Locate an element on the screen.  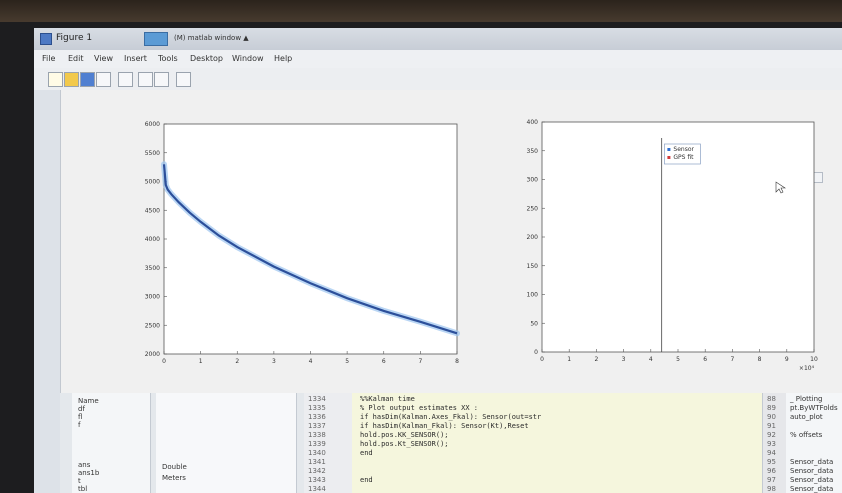
workspace-panel: Name df fl f ans ans1b t tbl is located at coordinates (111, 443).